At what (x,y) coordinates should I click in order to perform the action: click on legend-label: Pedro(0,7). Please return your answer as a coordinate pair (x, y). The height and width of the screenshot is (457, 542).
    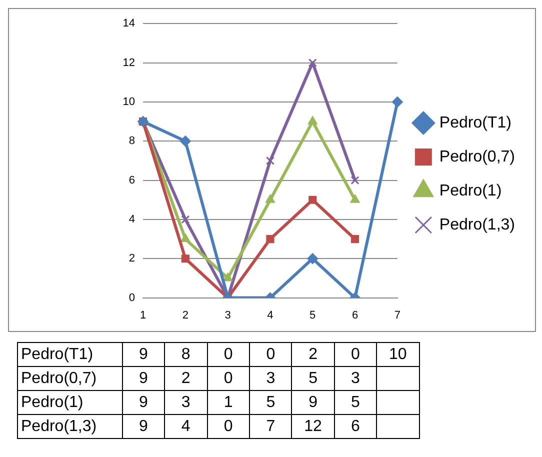
    Looking at the image, I should click on (477, 157).